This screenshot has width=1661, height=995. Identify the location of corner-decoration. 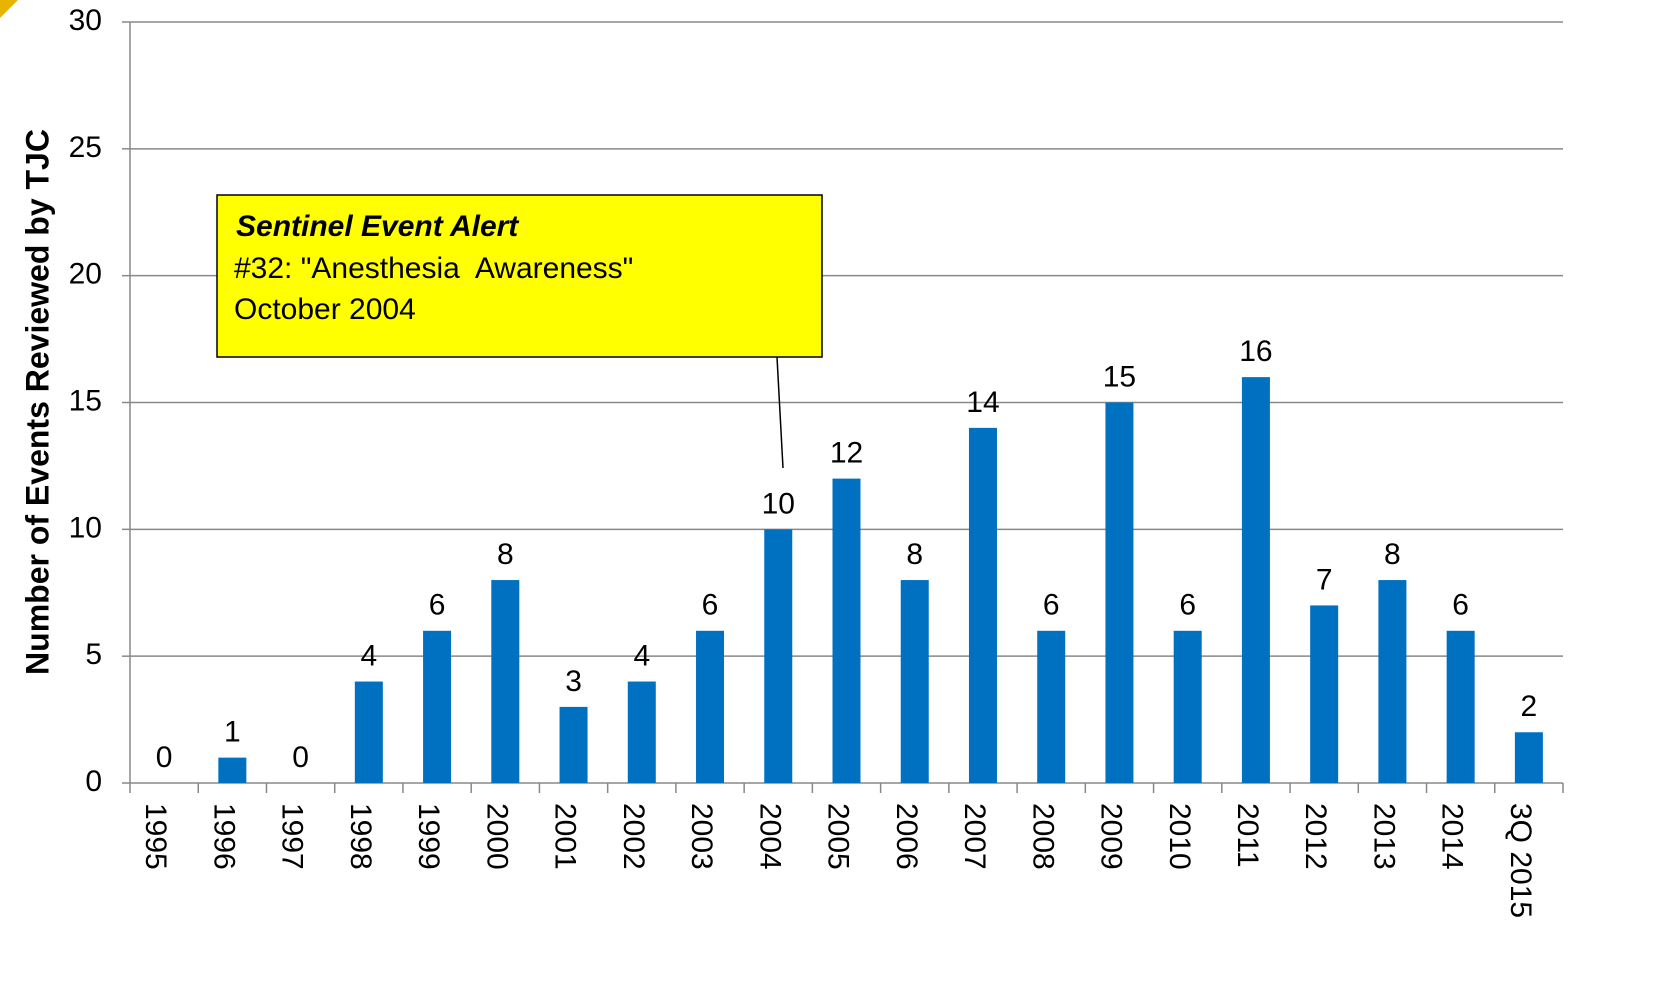
(9, 9).